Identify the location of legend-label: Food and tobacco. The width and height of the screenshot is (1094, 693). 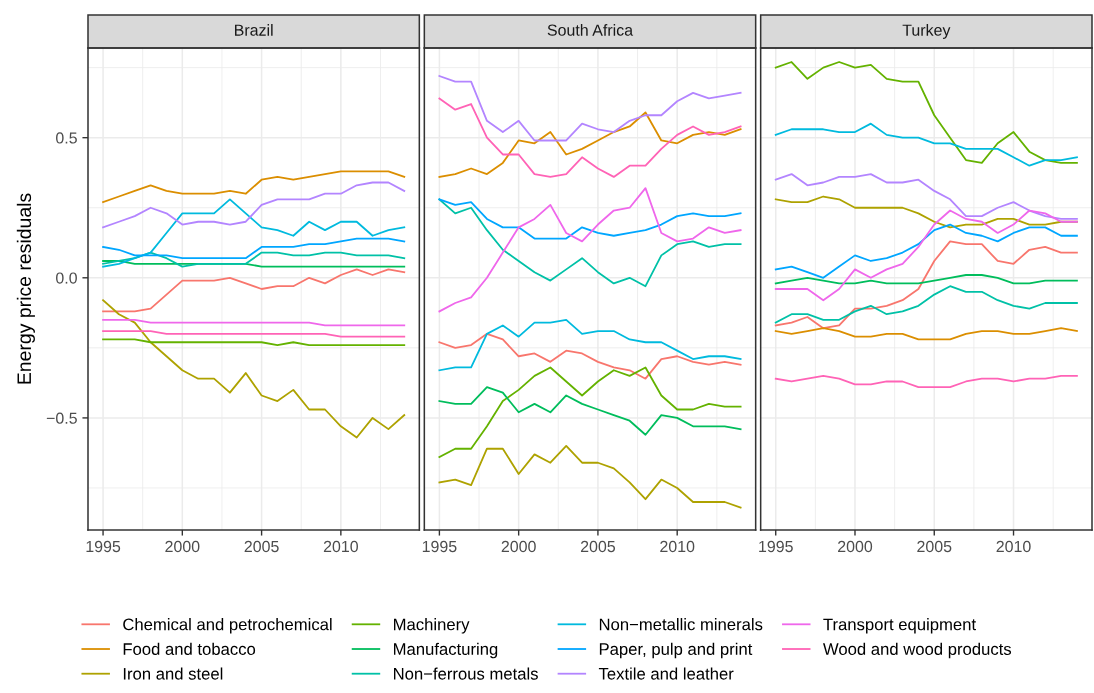
(189, 648).